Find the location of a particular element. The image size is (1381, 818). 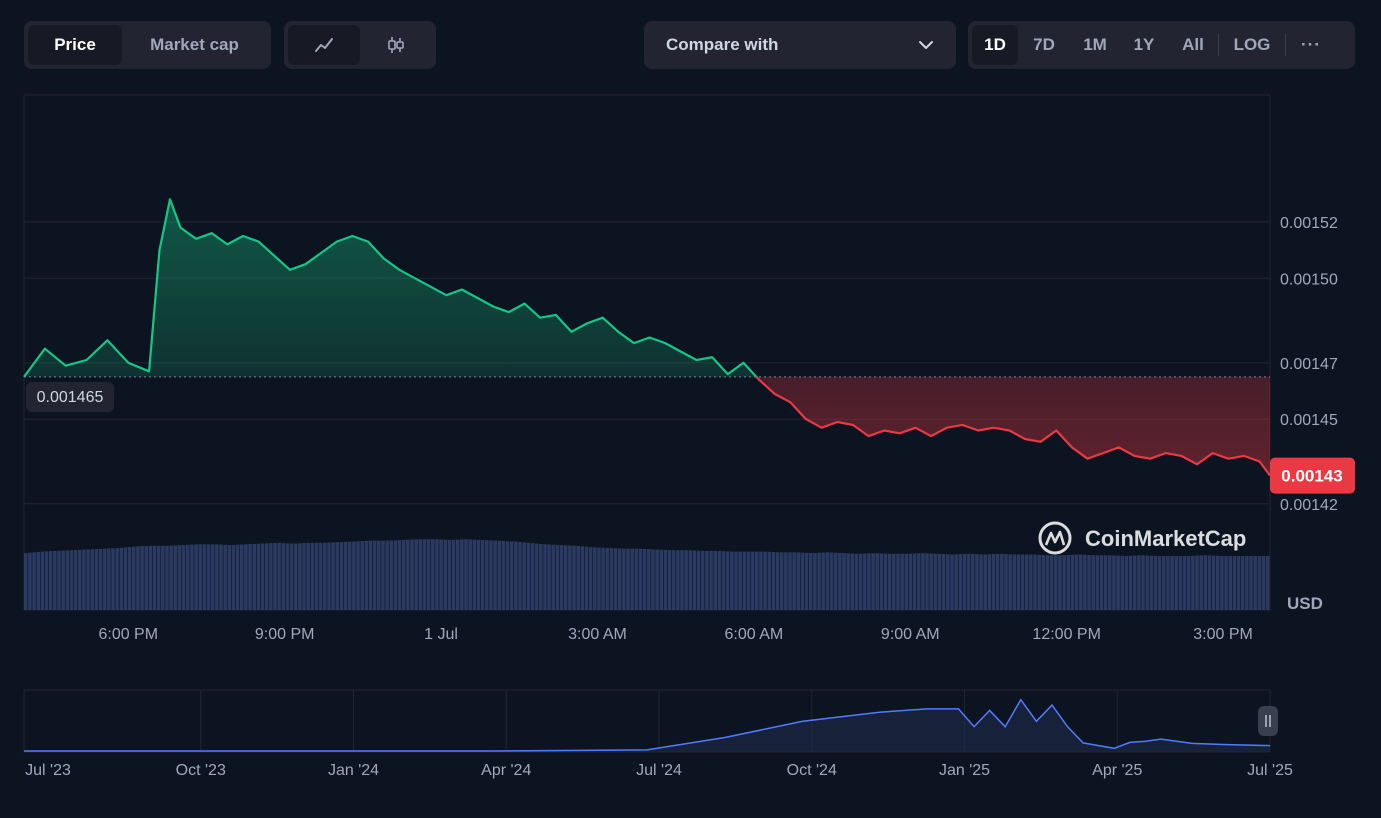

log-scale-toggle: LOG is located at coordinates (1252, 44).